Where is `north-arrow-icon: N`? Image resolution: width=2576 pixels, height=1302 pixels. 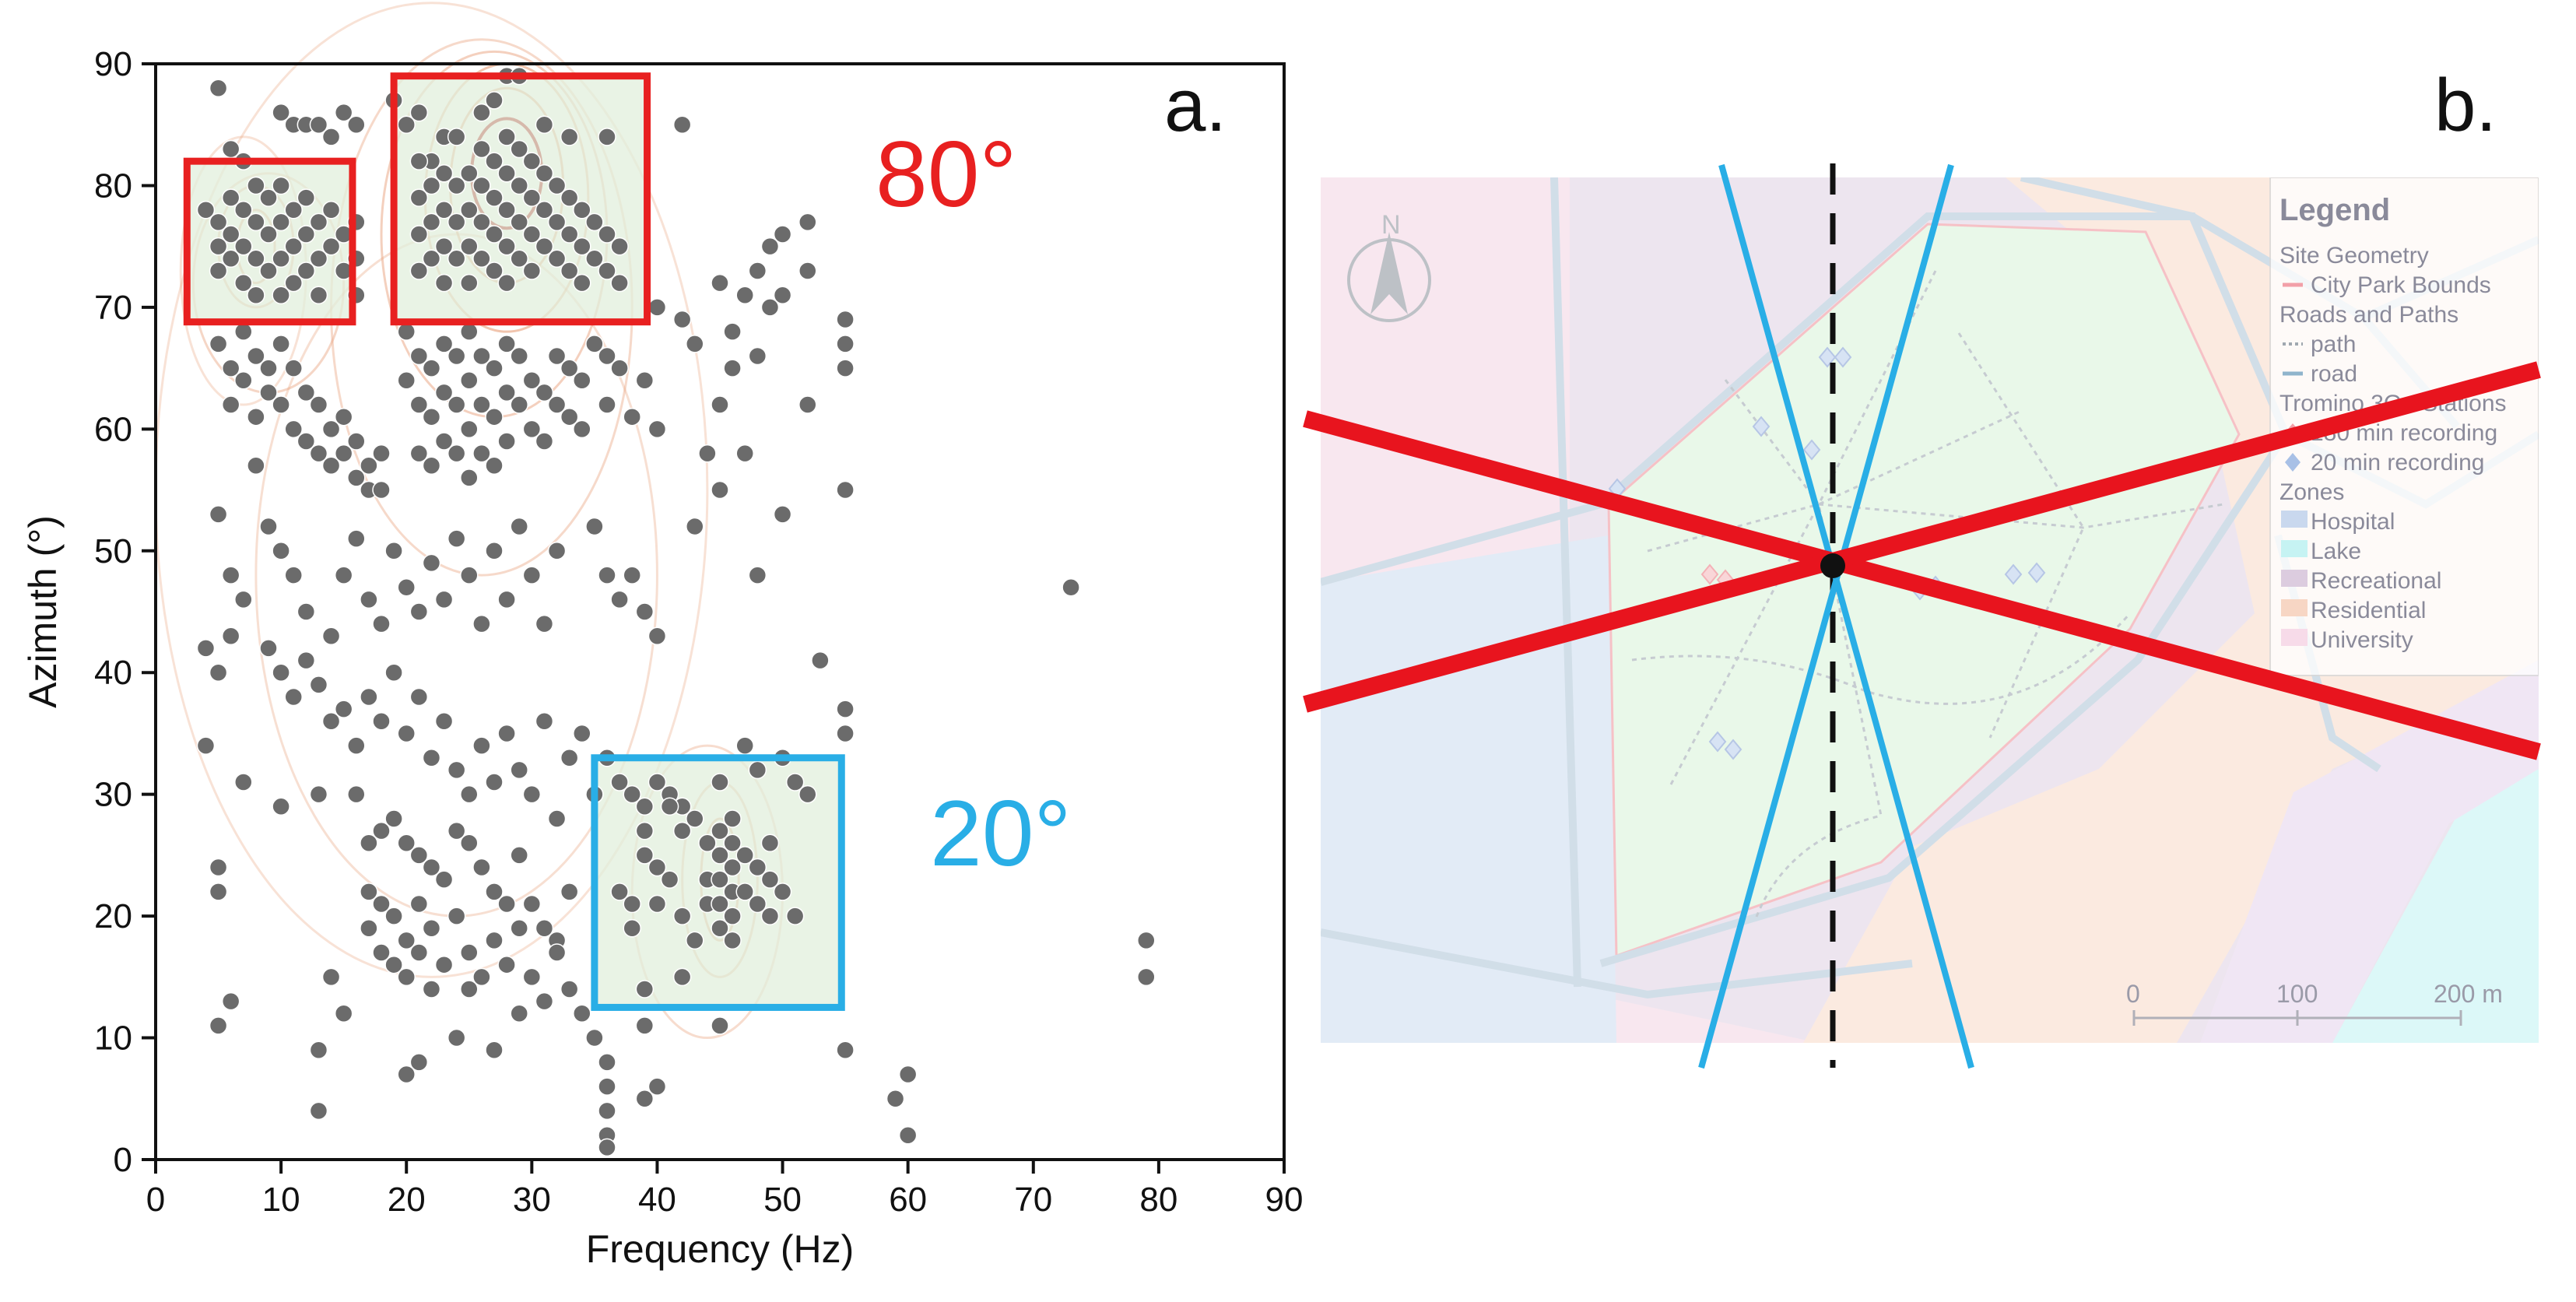 north-arrow-icon: N is located at coordinates (1389, 266).